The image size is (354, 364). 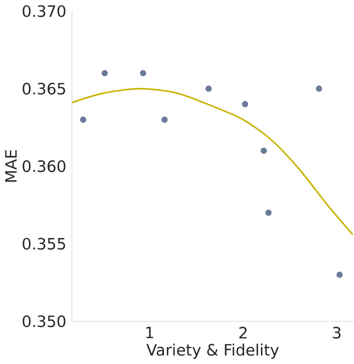 What do you see at coordinates (44, 11) in the screenshot?
I see `y-tick-label: 0.370` at bounding box center [44, 11].